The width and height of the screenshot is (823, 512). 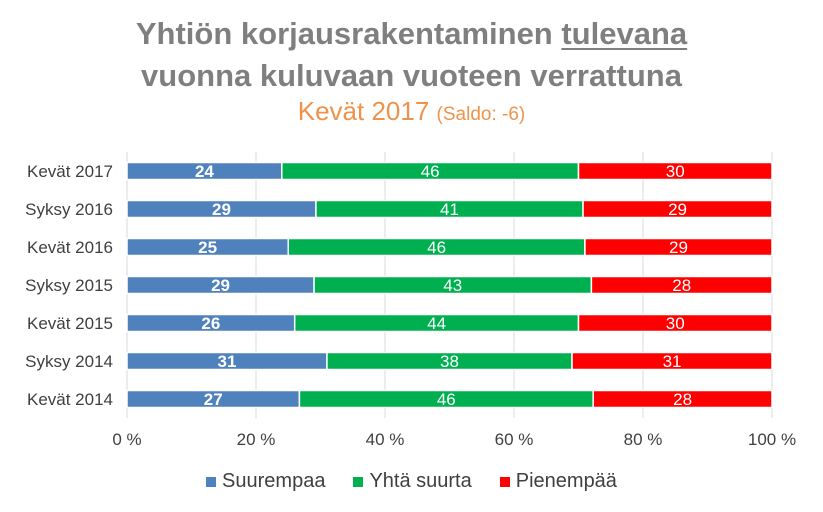 I want to click on data-label: 25, so click(x=207, y=247).